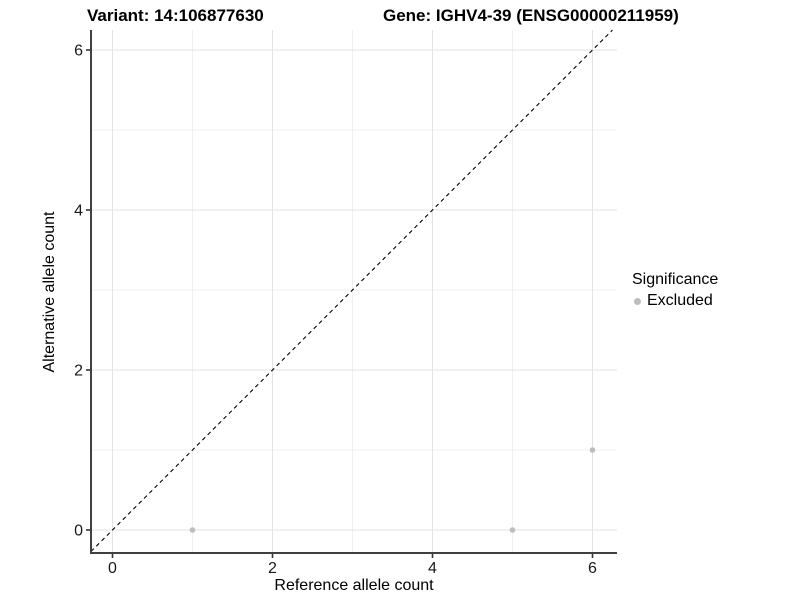 This screenshot has width=800, height=600. I want to click on y-tick-label: 0, so click(78, 531).